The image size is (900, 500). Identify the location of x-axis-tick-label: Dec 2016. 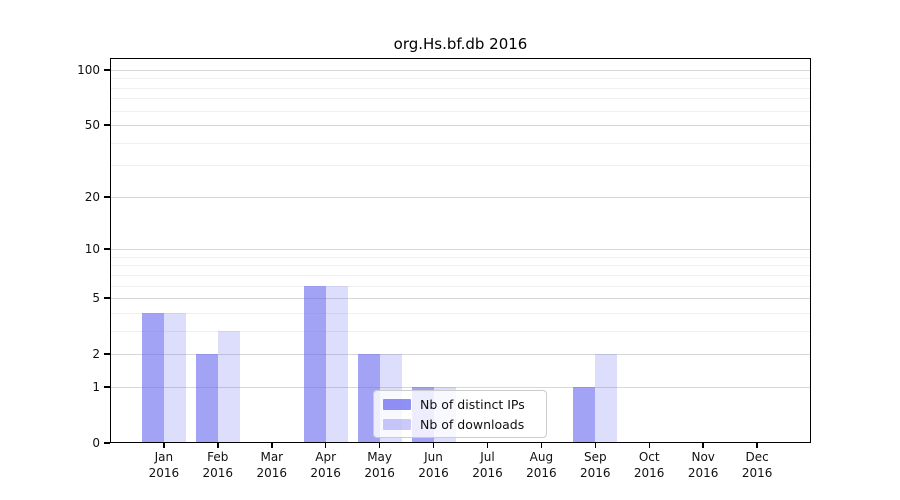
(757, 465).